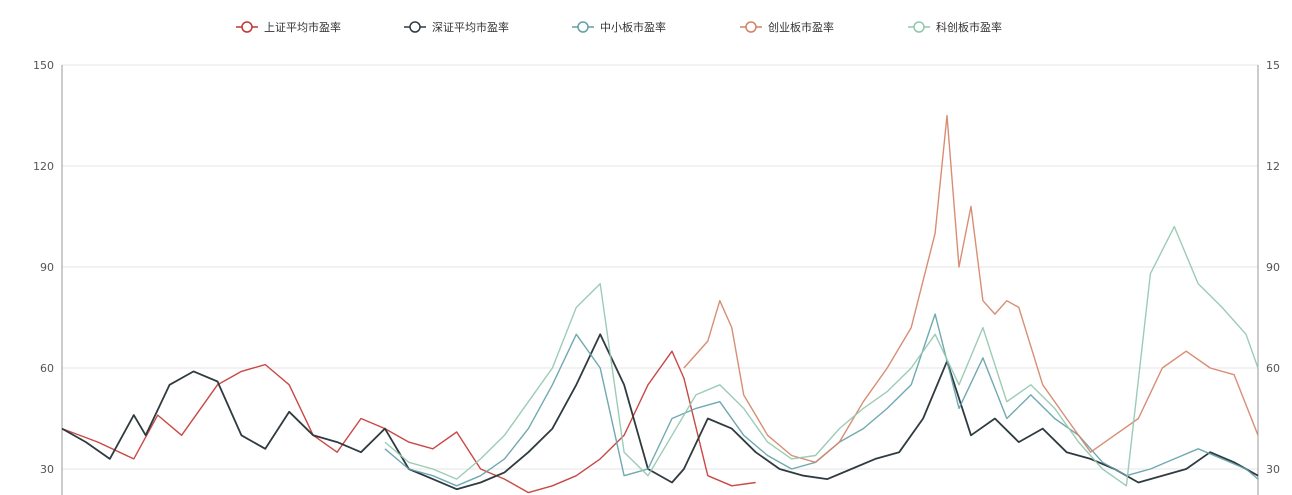 The height and width of the screenshot is (495, 1292). I want to click on legend-label: 深证平均市盈率, so click(470, 27).